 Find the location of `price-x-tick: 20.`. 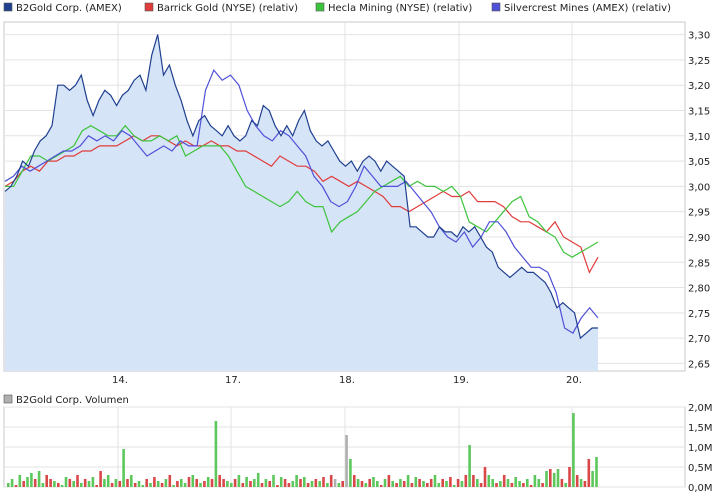

price-x-tick: 20. is located at coordinates (574, 380).